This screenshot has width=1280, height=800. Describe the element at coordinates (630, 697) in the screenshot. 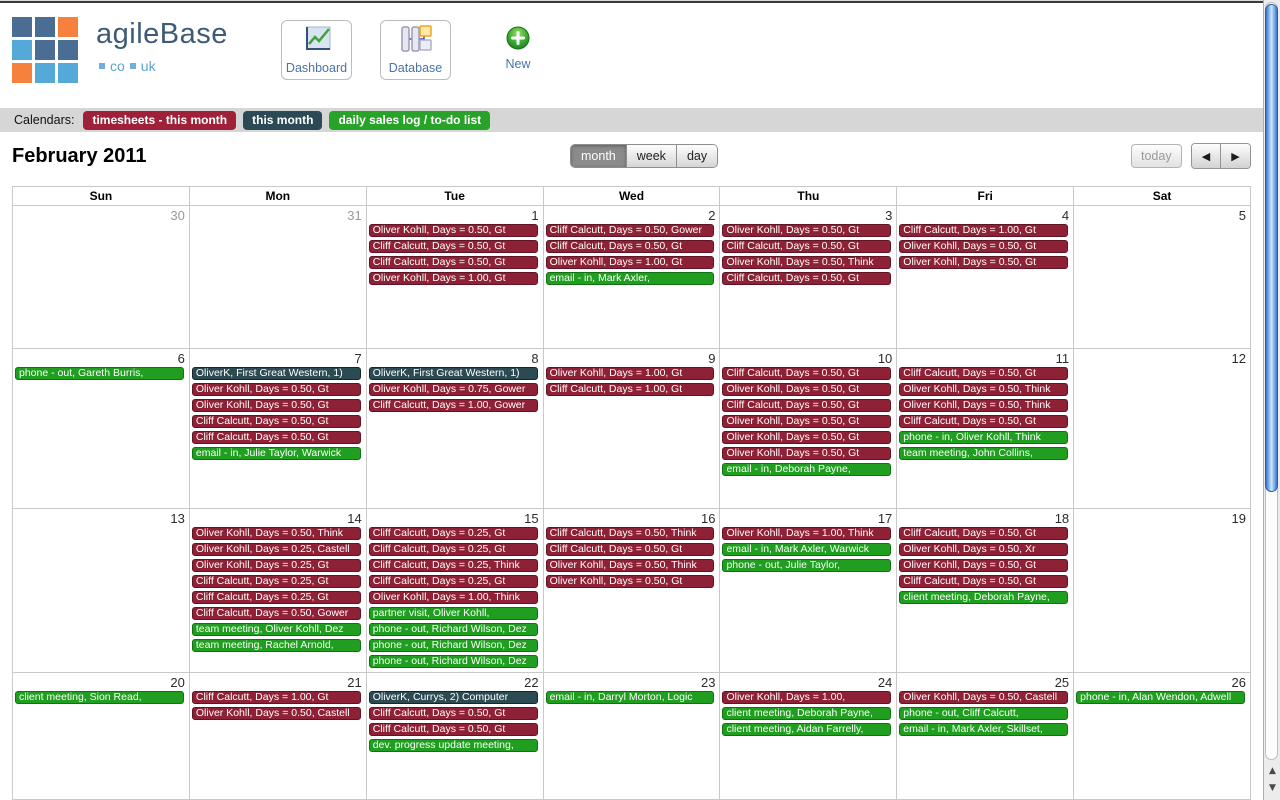

I see `calendar-event-sales: email - in, Darryl Morton, Logic` at that location.